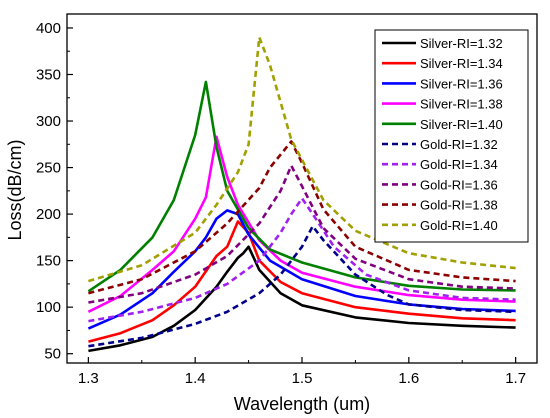 The height and width of the screenshot is (418, 550). Describe the element at coordinates (302, 404) in the screenshot. I see `x-axis-label: Wavelength (um)` at that location.